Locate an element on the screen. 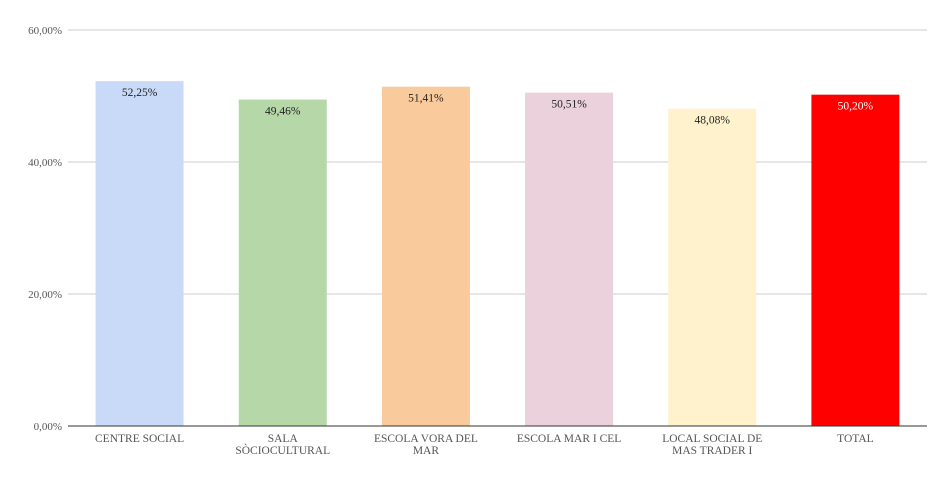  x-tick-label: LOCAL SOCIAL DE is located at coordinates (712, 439).